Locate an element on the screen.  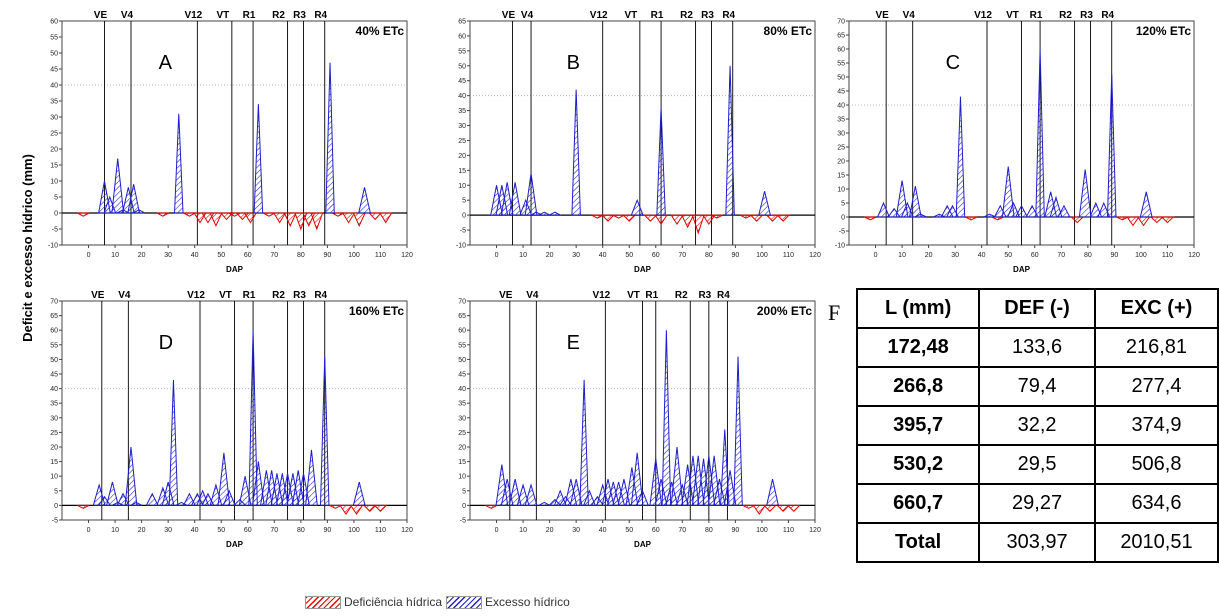
legend-swatch-excess is located at coordinates (464, 602).